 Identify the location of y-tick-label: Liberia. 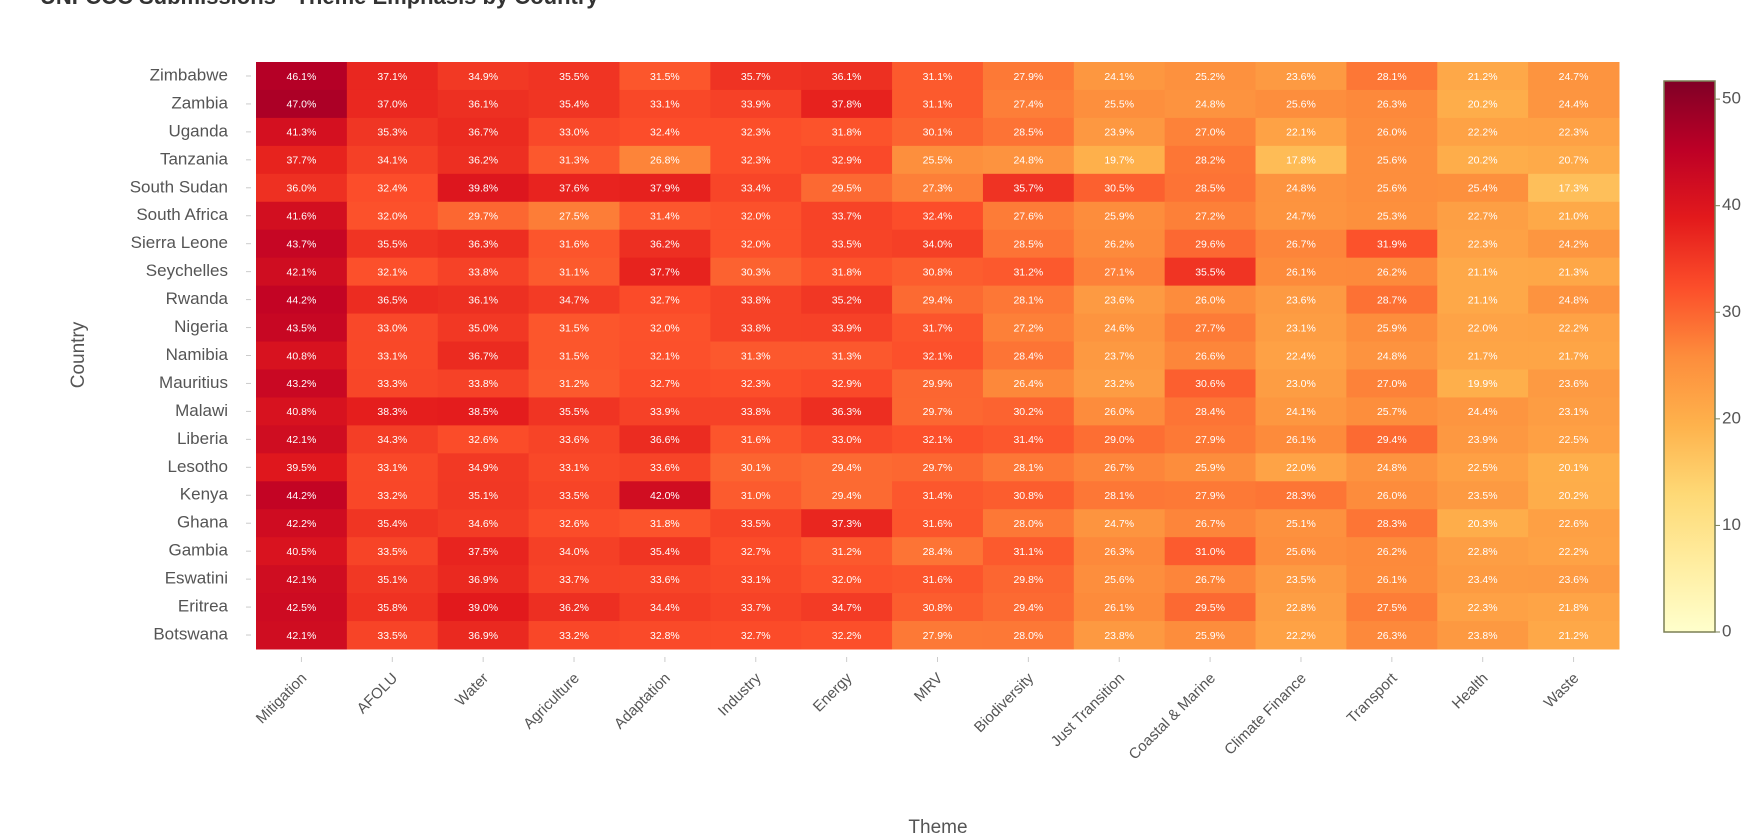
(203, 438).